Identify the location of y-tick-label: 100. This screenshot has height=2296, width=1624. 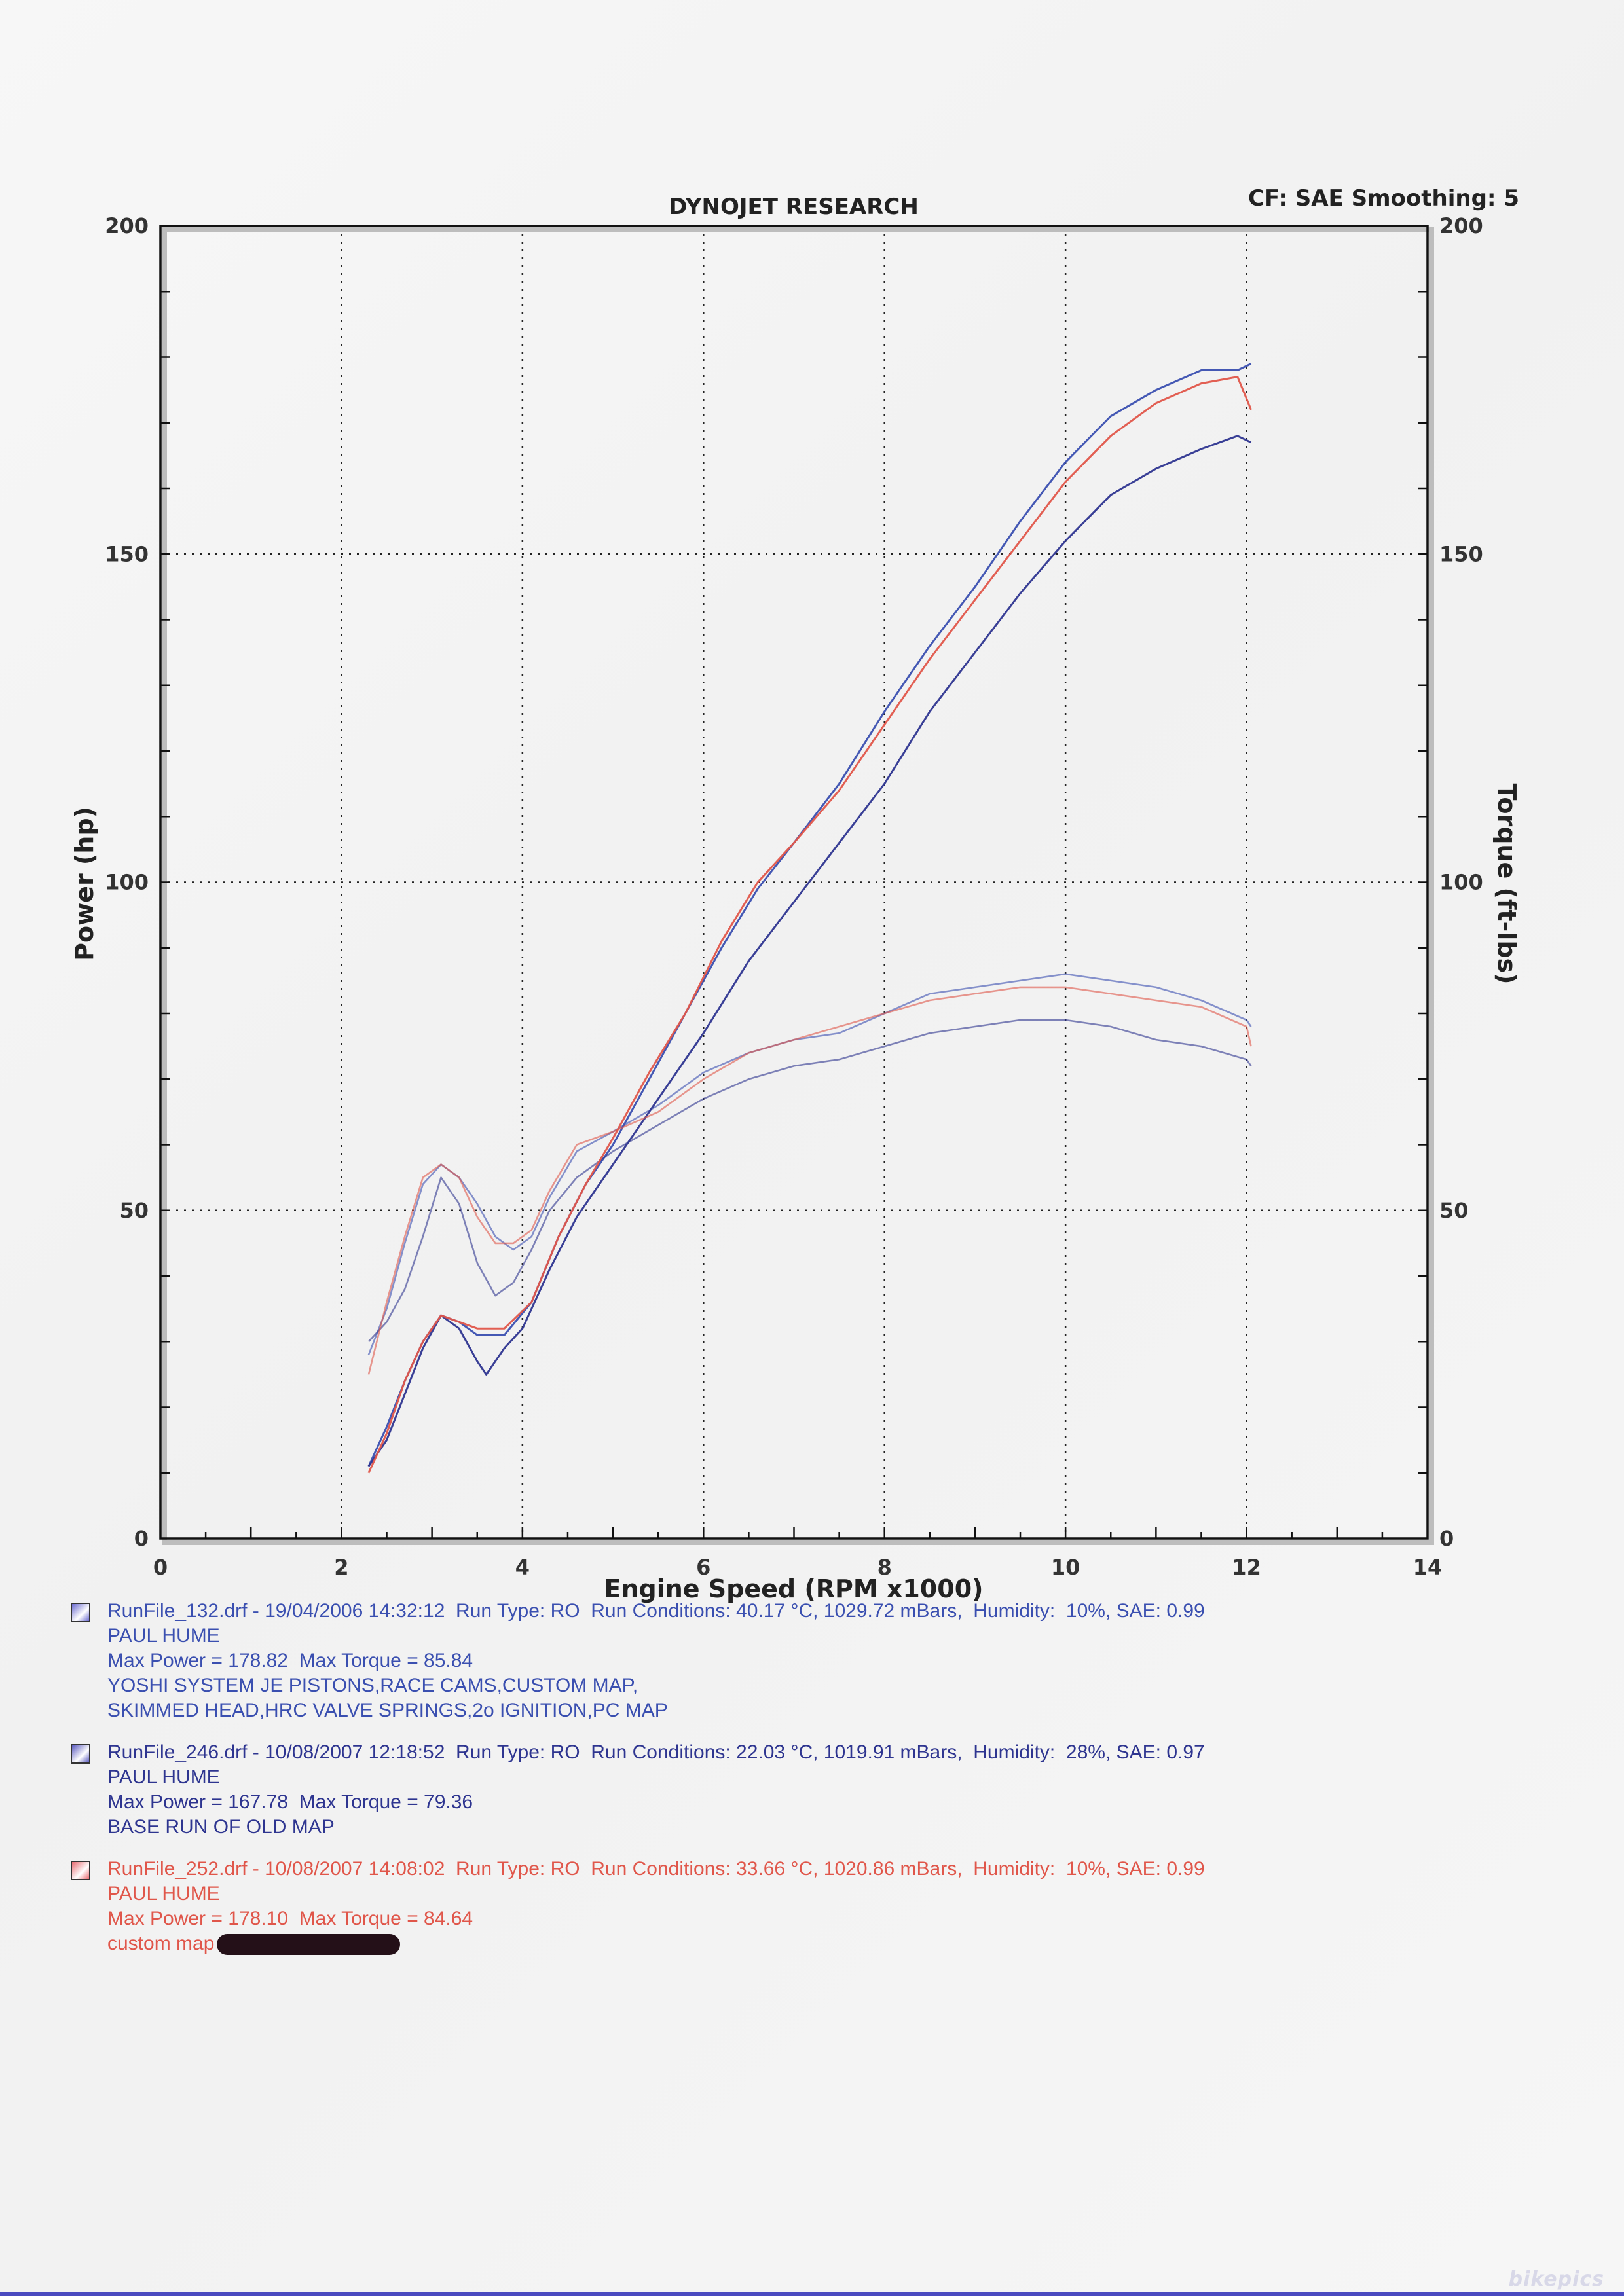
(127, 882).